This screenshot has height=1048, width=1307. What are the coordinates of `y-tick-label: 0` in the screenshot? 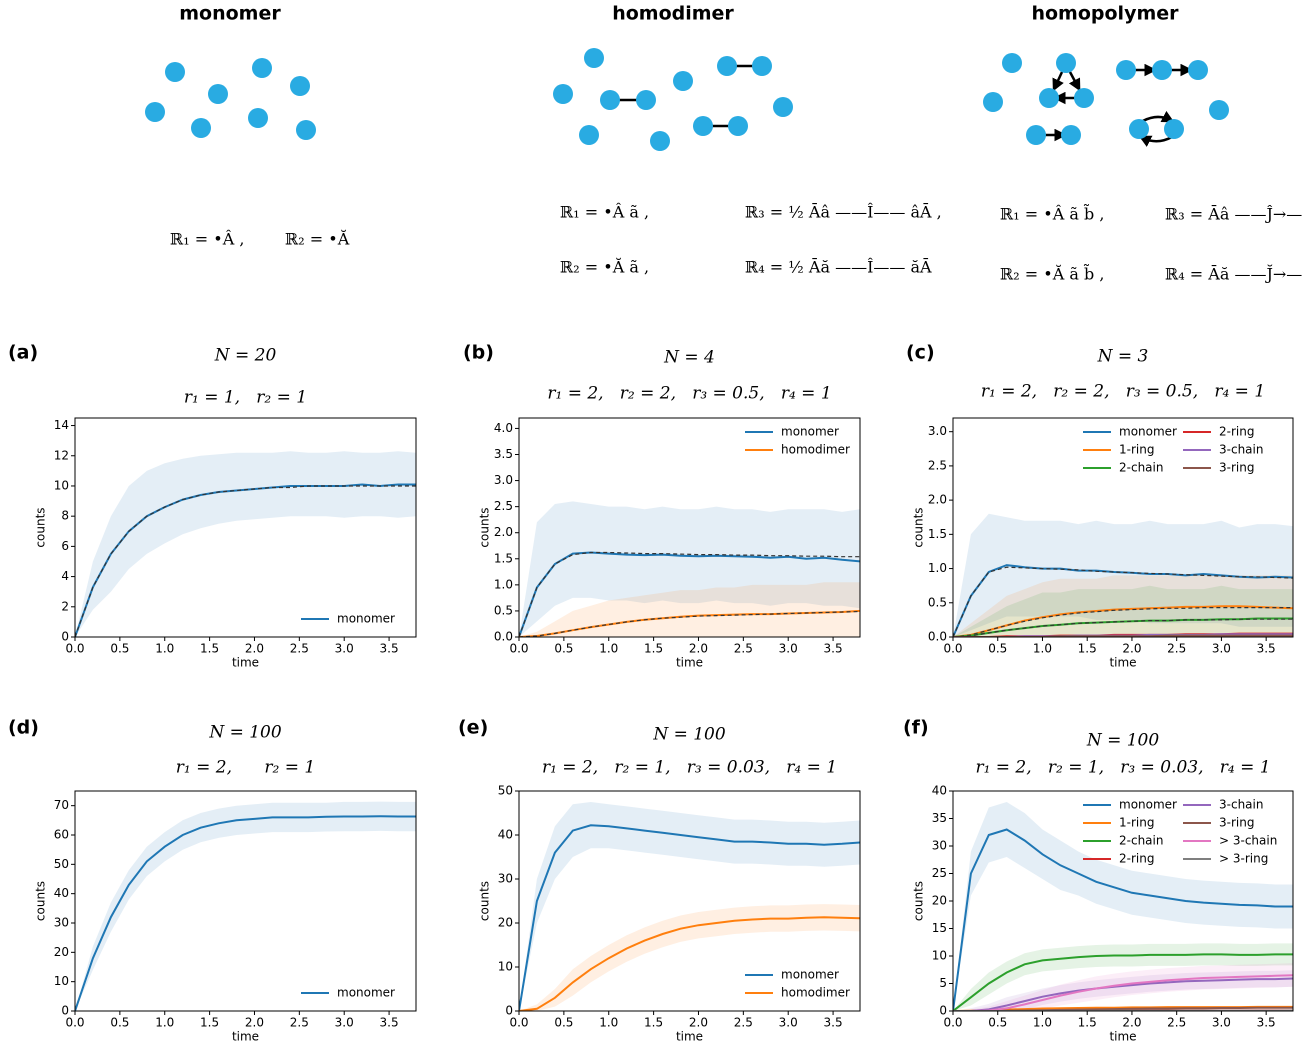 It's located at (65, 637).